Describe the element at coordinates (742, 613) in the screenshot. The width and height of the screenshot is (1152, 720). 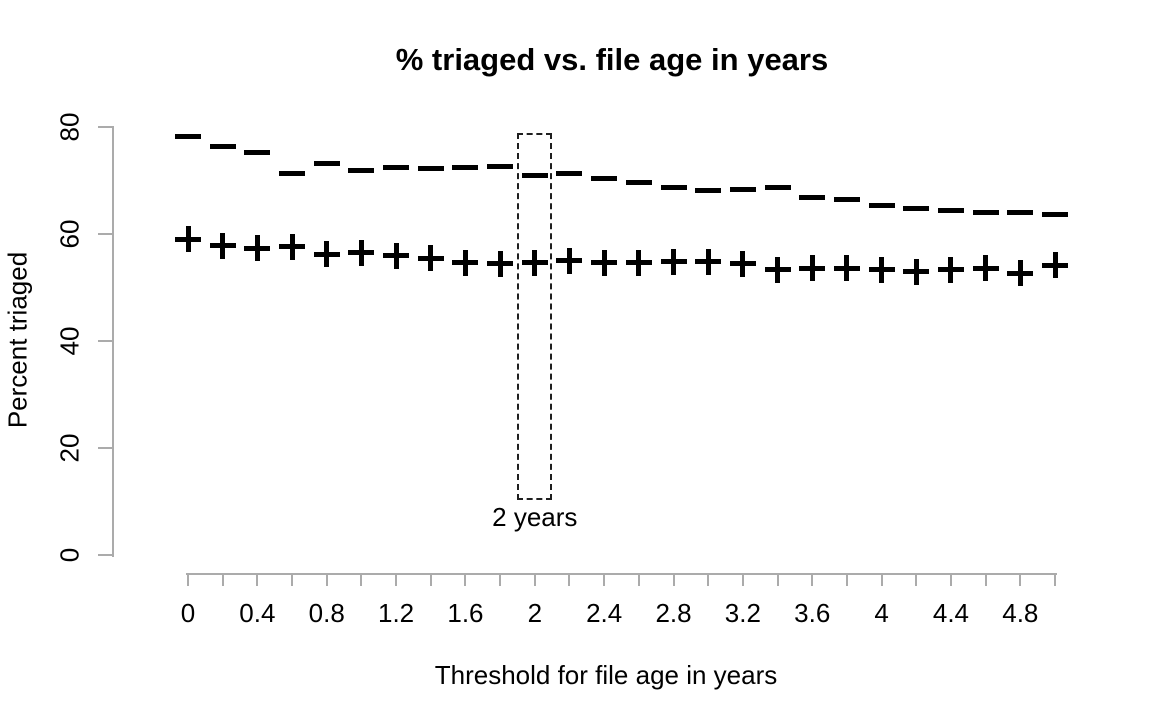
I see `x-tick-label: 3.2` at that location.